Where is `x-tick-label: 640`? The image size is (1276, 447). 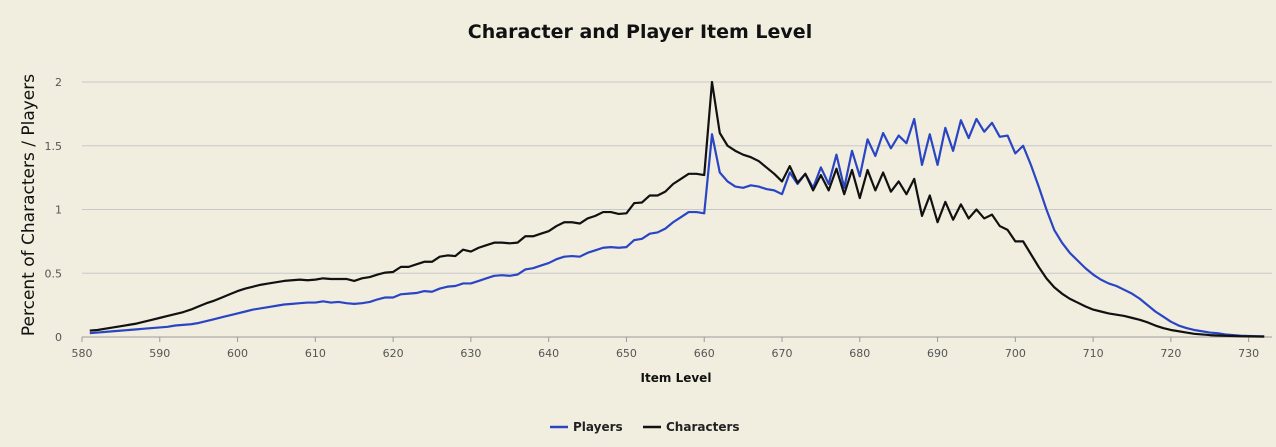
x-tick-label: 640 is located at coordinates (548, 353).